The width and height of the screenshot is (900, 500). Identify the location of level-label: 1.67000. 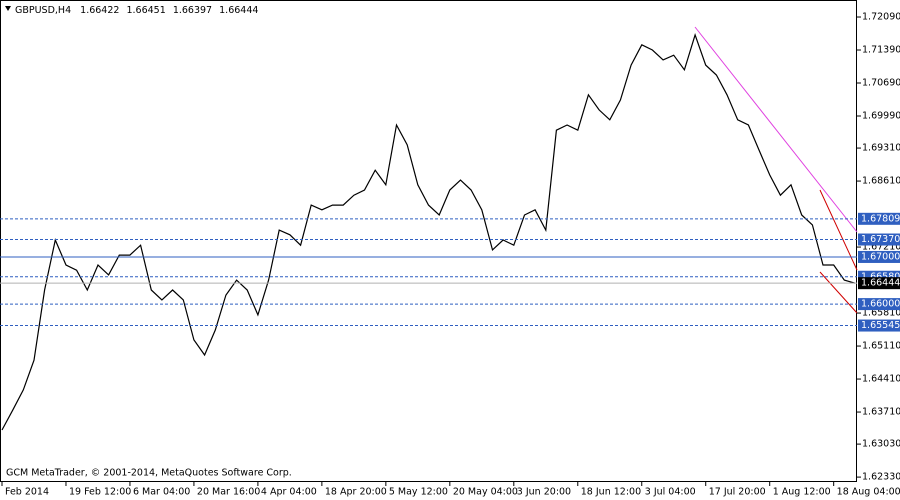
(879, 256).